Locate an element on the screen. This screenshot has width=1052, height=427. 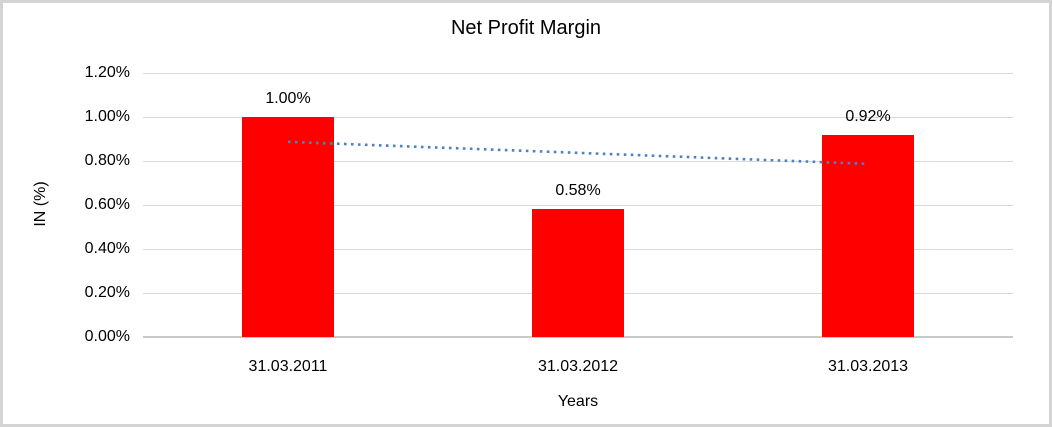
y-tick-label: 0.00% is located at coordinates (107, 336).